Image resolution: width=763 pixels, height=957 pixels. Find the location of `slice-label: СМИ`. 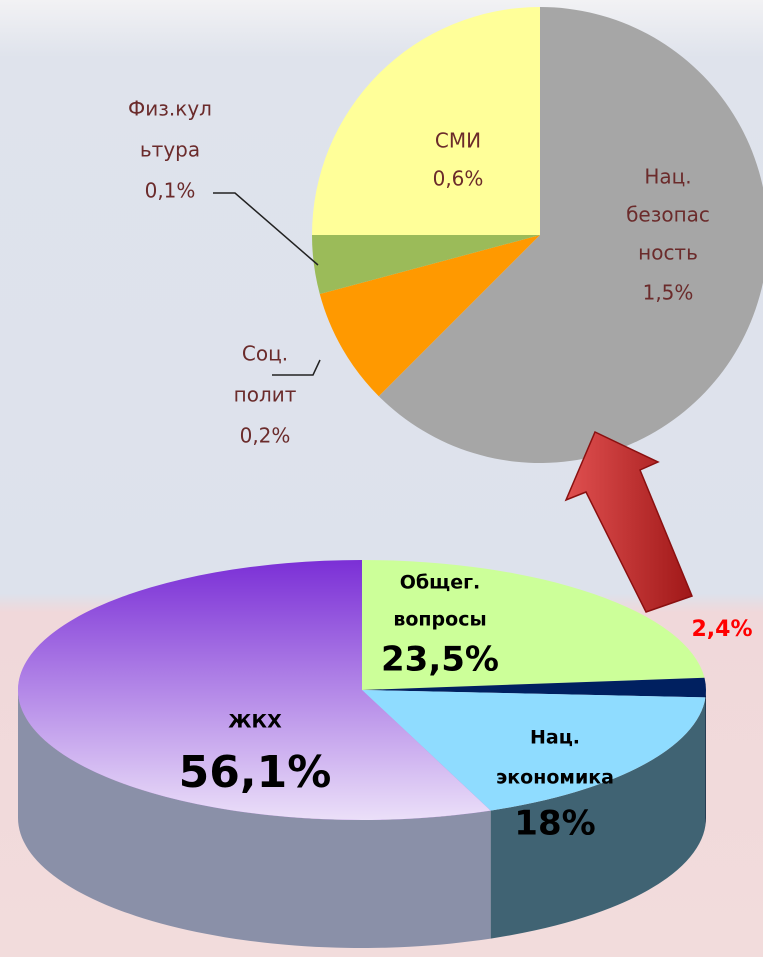

slice-label: СМИ is located at coordinates (458, 141).